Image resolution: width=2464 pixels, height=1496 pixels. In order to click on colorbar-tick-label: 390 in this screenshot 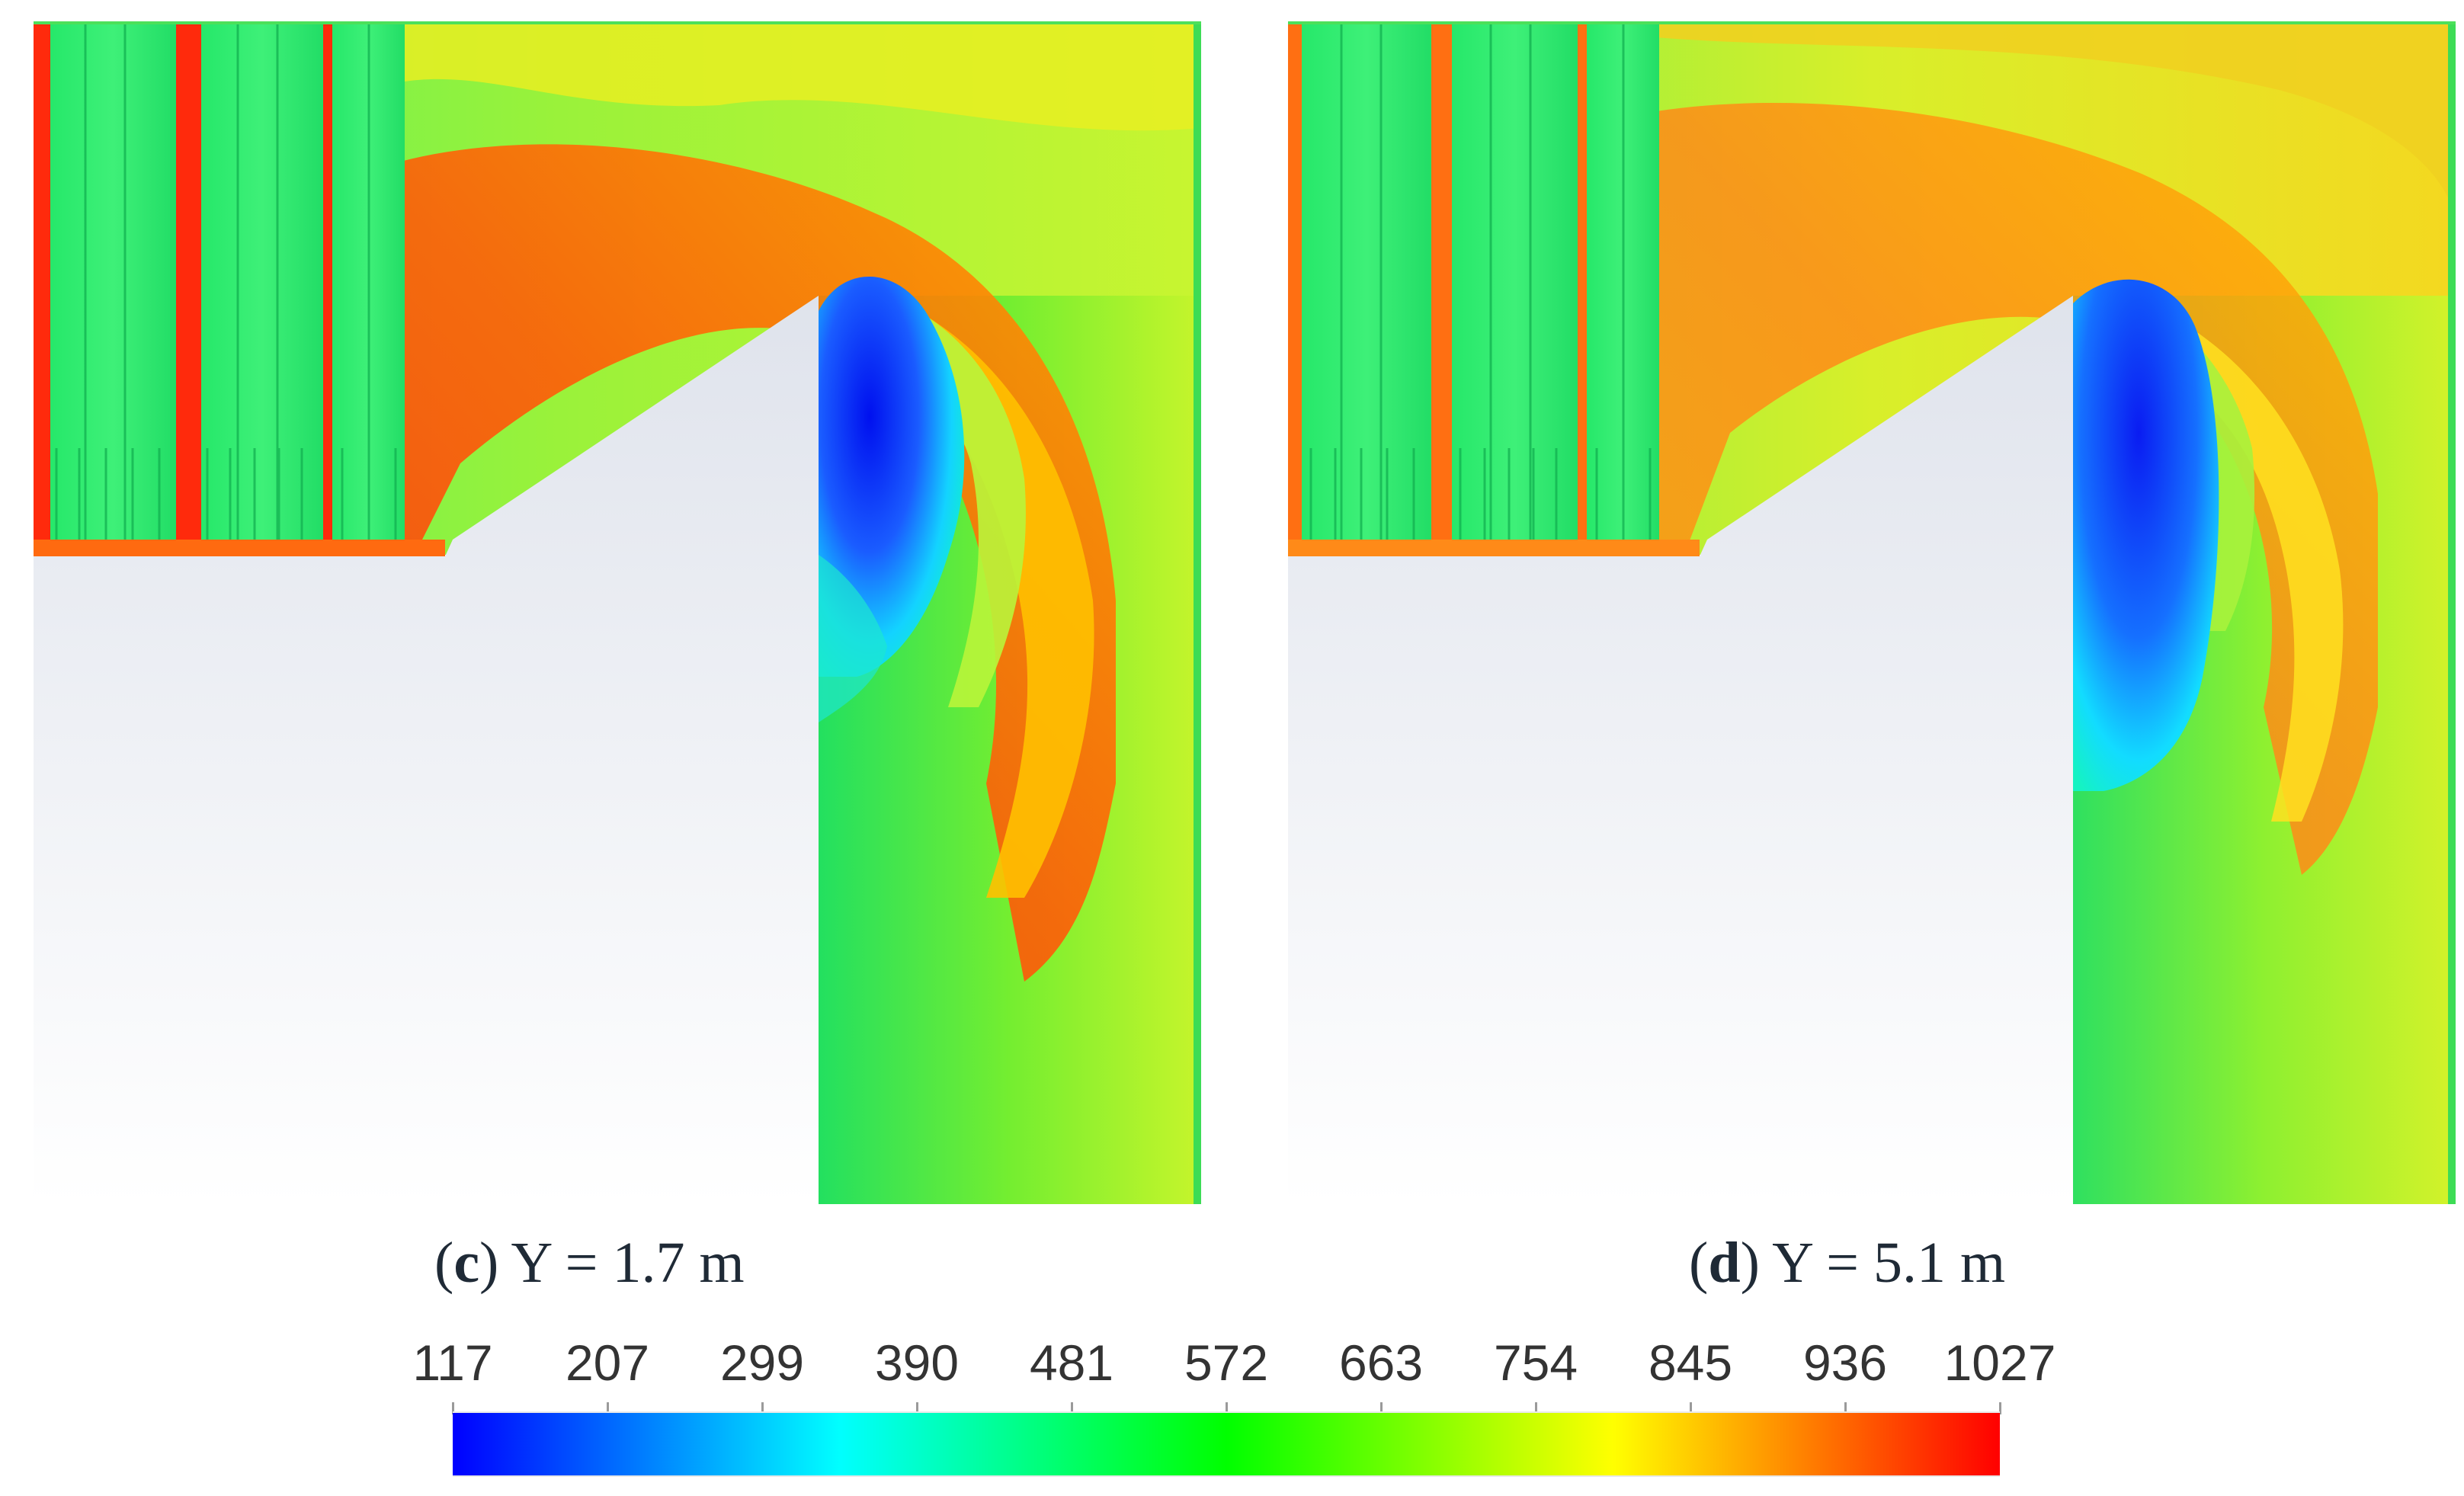, I will do `click(917, 1363)`.